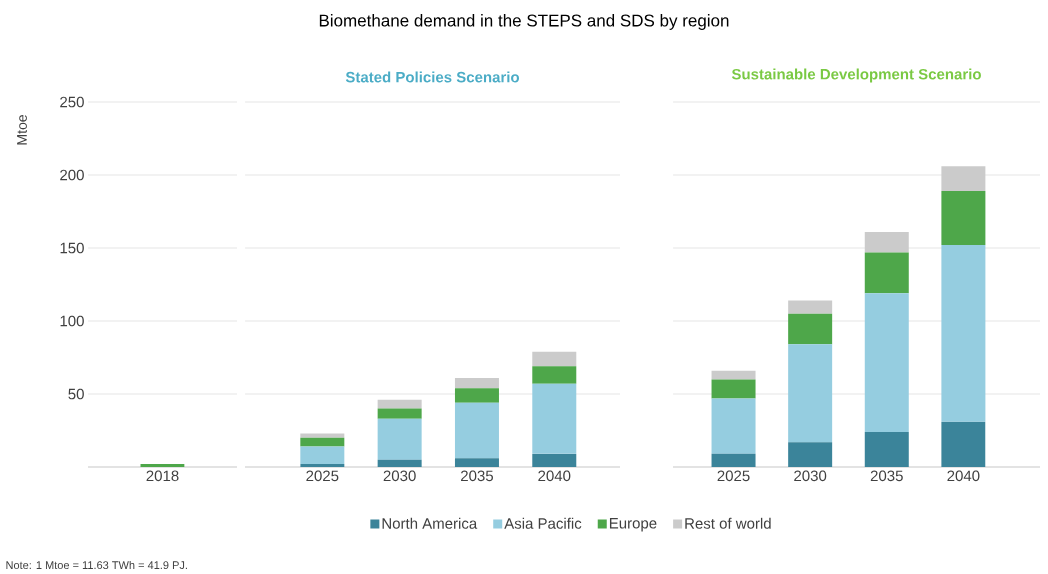 This screenshot has height=574, width=1048. I want to click on chart-subtitle: Stated Policies Scenario, so click(432, 77).